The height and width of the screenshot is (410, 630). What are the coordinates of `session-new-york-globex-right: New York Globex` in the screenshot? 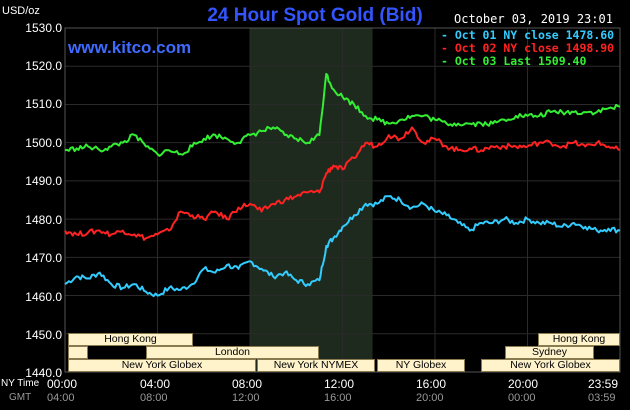 It's located at (550, 365).